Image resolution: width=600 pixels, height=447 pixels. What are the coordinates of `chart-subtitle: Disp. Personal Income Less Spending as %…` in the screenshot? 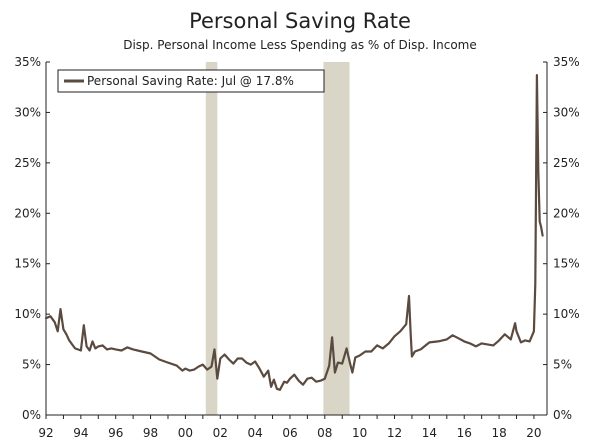 It's located at (300, 45).